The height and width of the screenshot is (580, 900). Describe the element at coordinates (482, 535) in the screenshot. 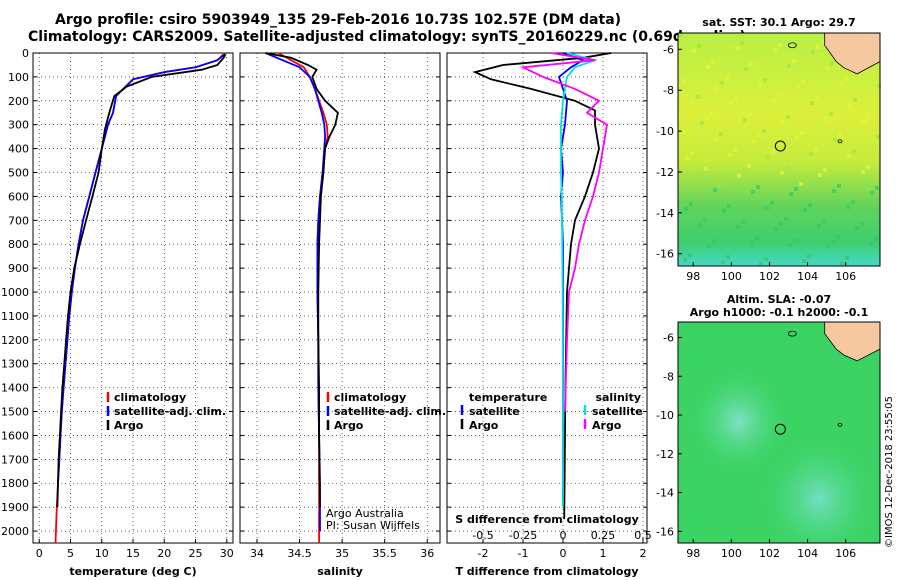

I see `s-tick-label: -0.5` at that location.